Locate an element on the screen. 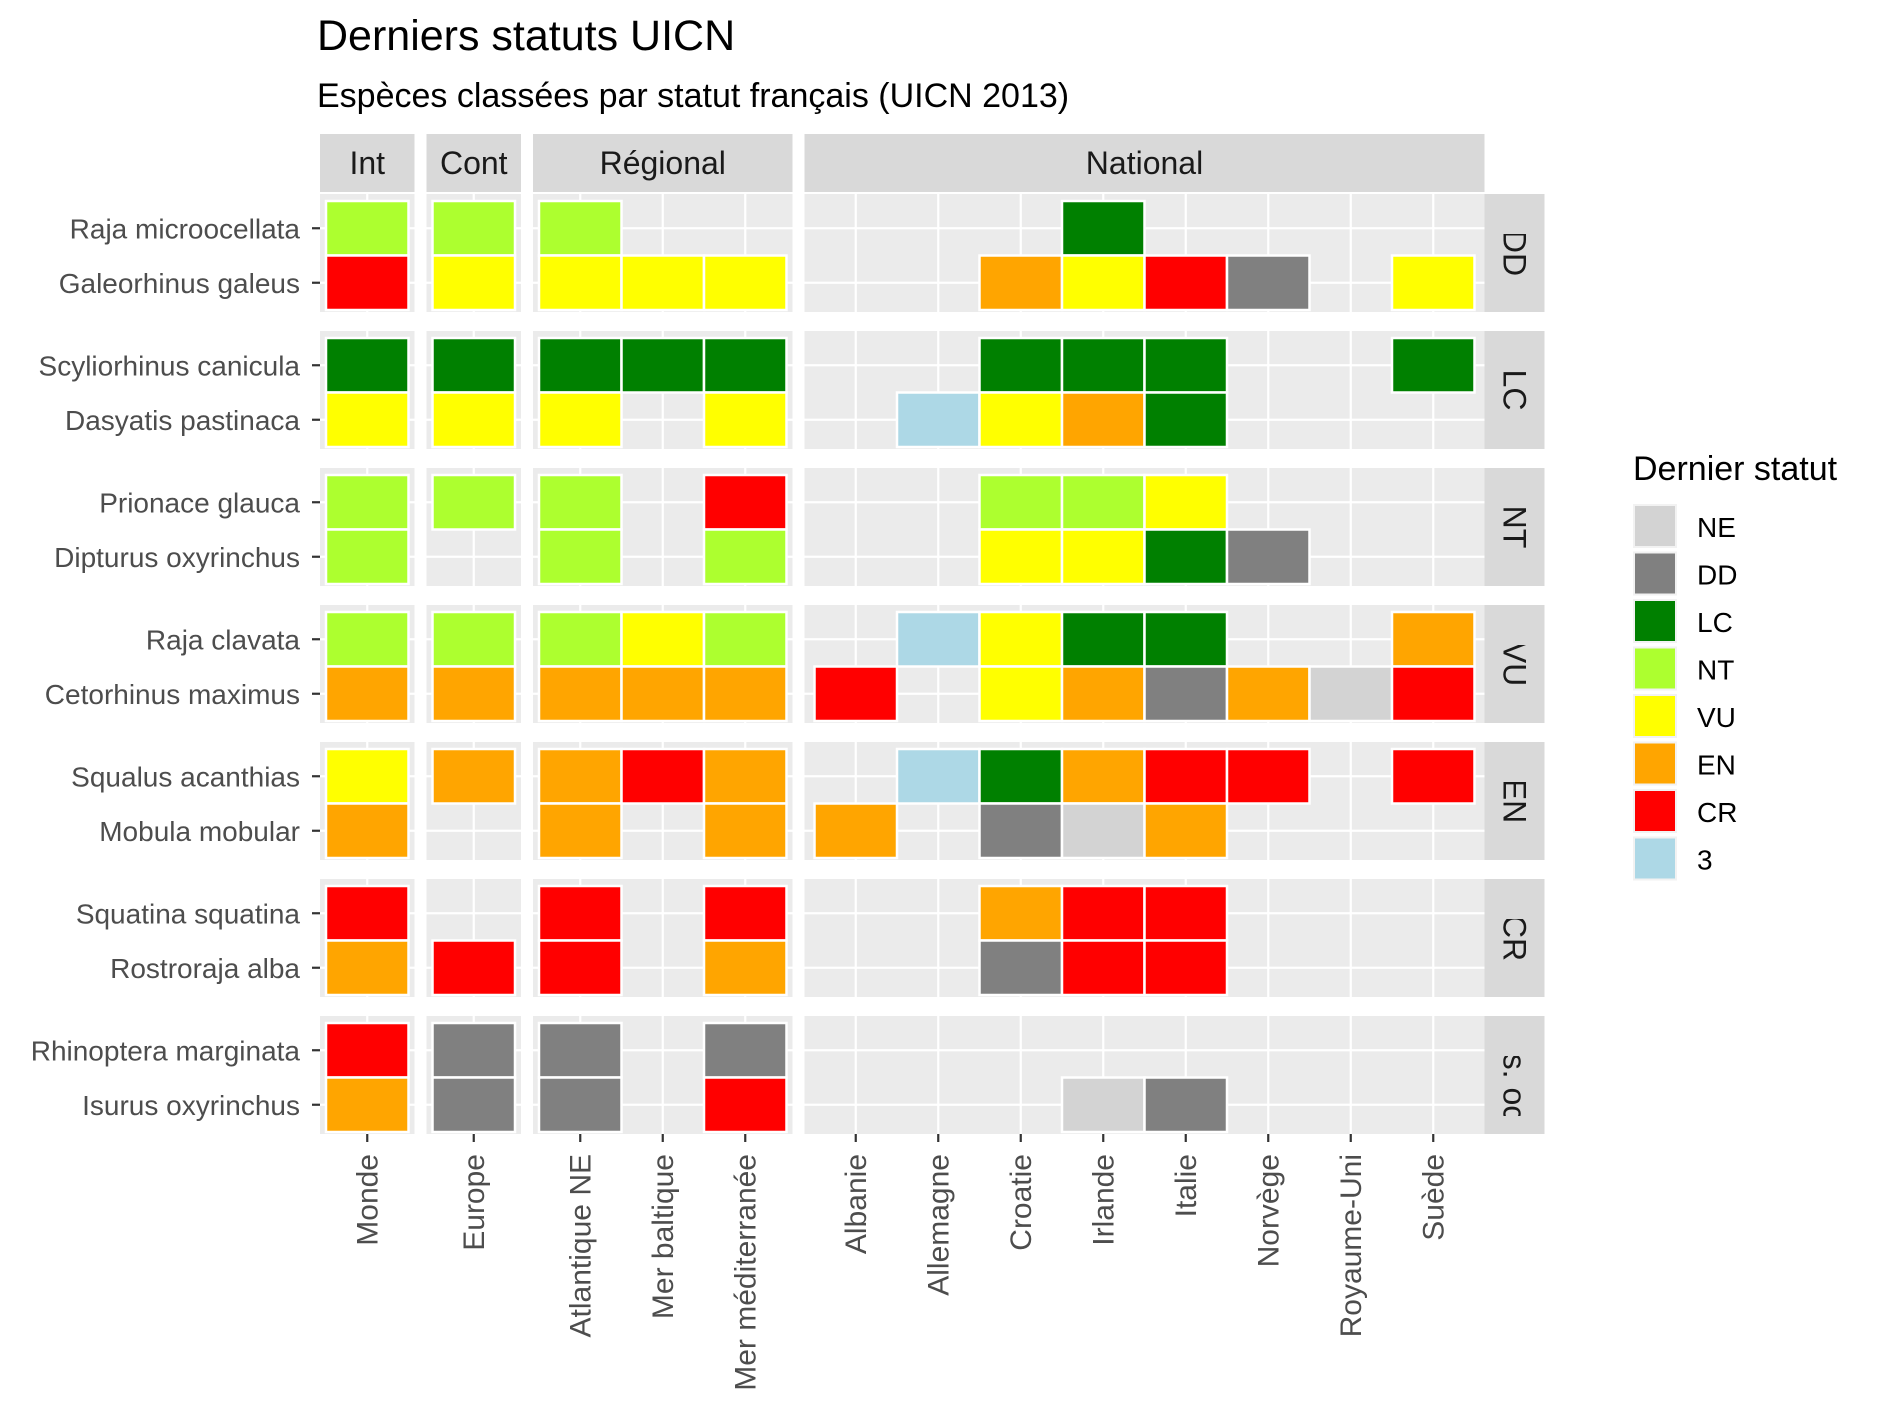  tile-squatina-squatina-monde is located at coordinates (367, 913).